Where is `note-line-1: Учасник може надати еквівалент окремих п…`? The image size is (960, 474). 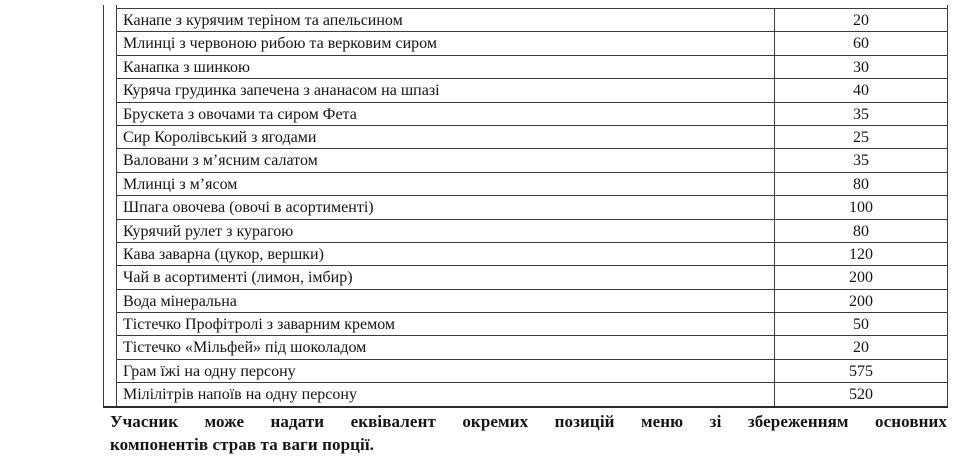
note-line-1: Учасник може надати еквівалент окремих п… is located at coordinates (528, 421).